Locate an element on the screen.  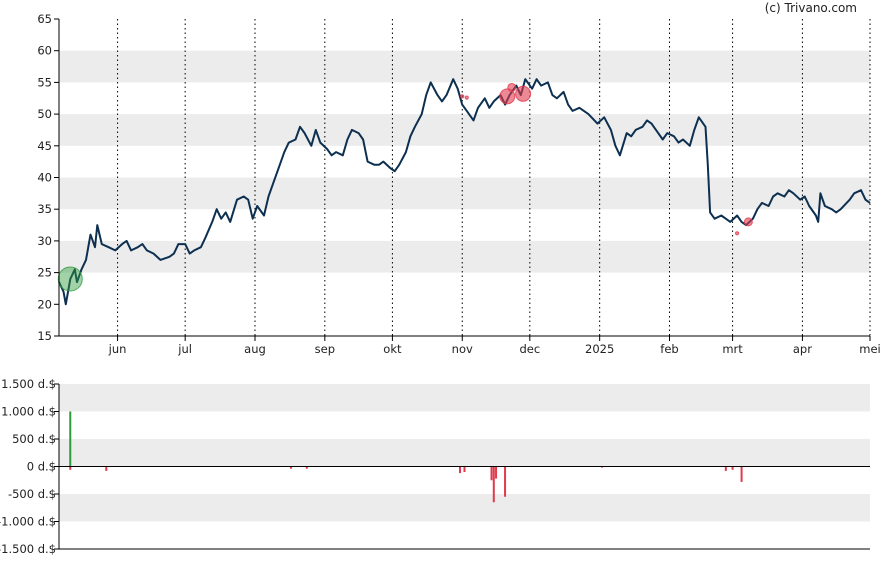
y-tick-label: 65 is located at coordinates (44, 19).